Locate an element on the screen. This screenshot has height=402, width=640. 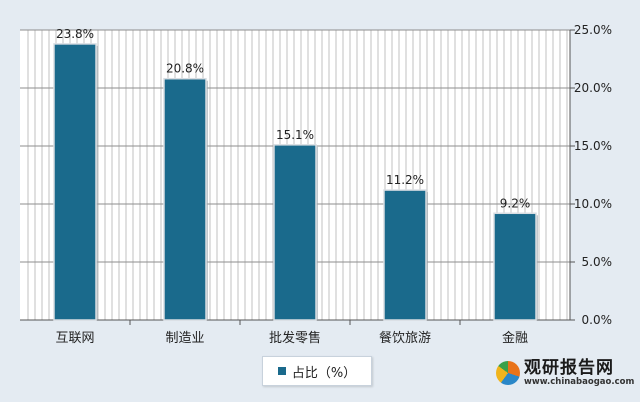
chart-legend: 占比（%） is located at coordinates (317, 371).